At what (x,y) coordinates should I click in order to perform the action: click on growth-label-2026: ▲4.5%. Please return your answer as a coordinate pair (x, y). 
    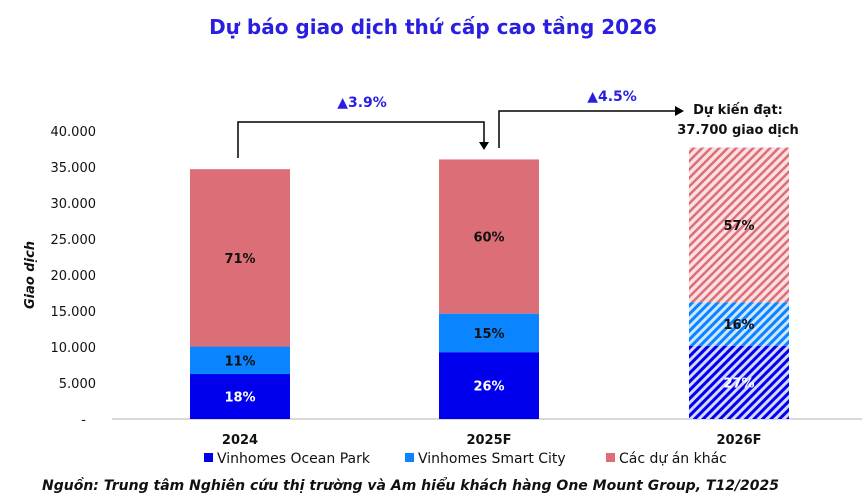
    Looking at the image, I should click on (612, 97).